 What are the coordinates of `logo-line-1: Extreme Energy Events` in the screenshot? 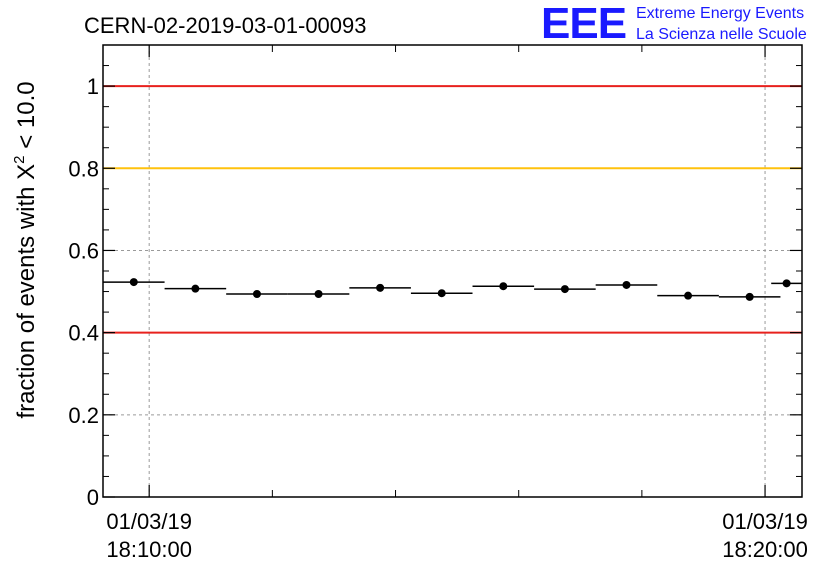 It's located at (720, 13).